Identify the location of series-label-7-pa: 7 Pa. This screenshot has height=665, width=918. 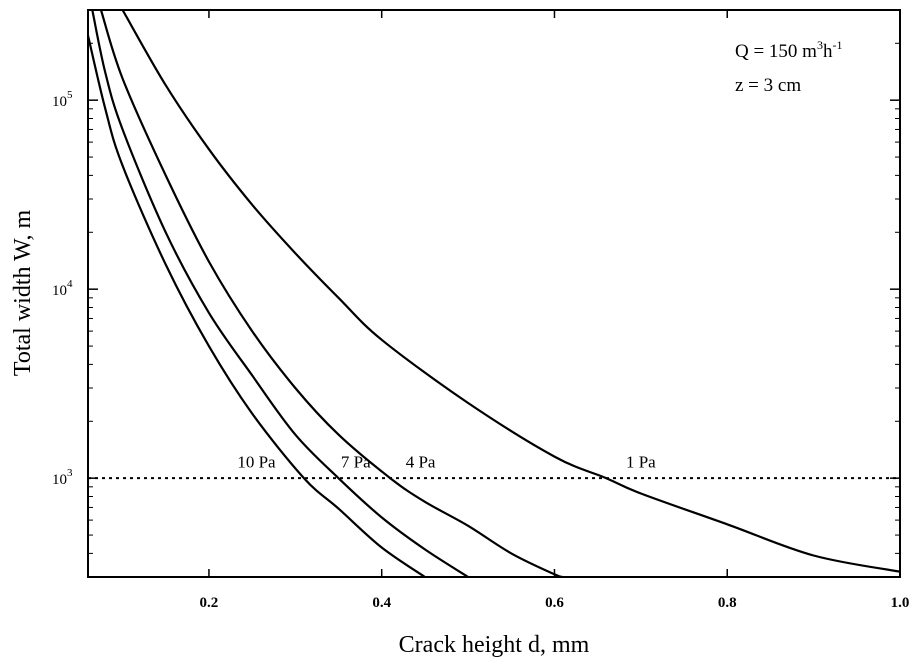
(356, 461).